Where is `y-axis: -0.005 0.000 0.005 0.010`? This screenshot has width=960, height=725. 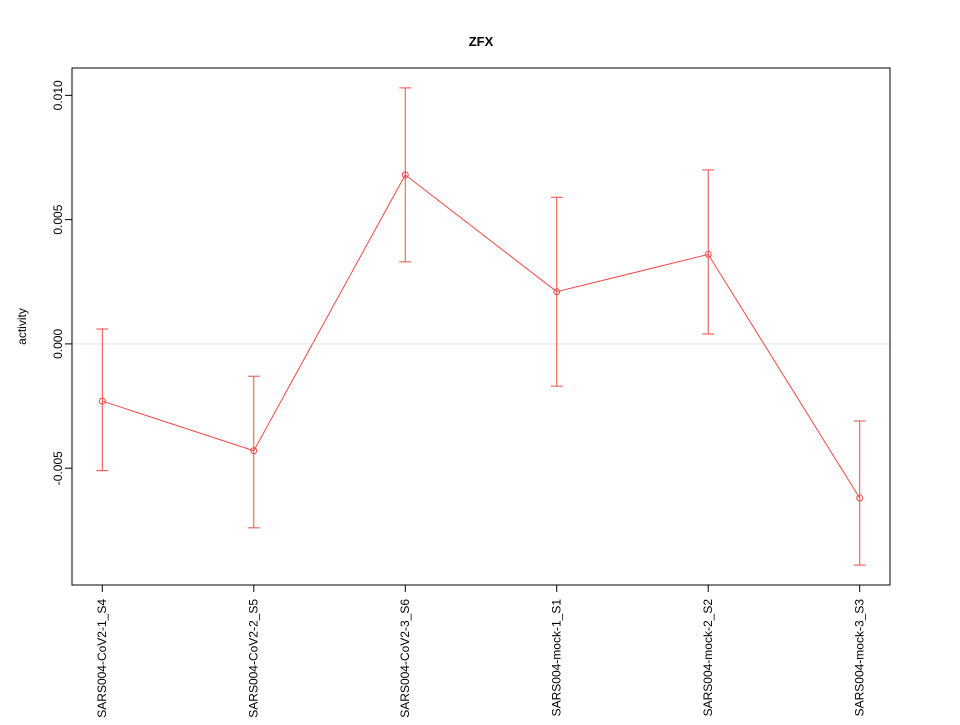 y-axis: -0.005 0.000 0.005 0.010 is located at coordinates (61, 282).